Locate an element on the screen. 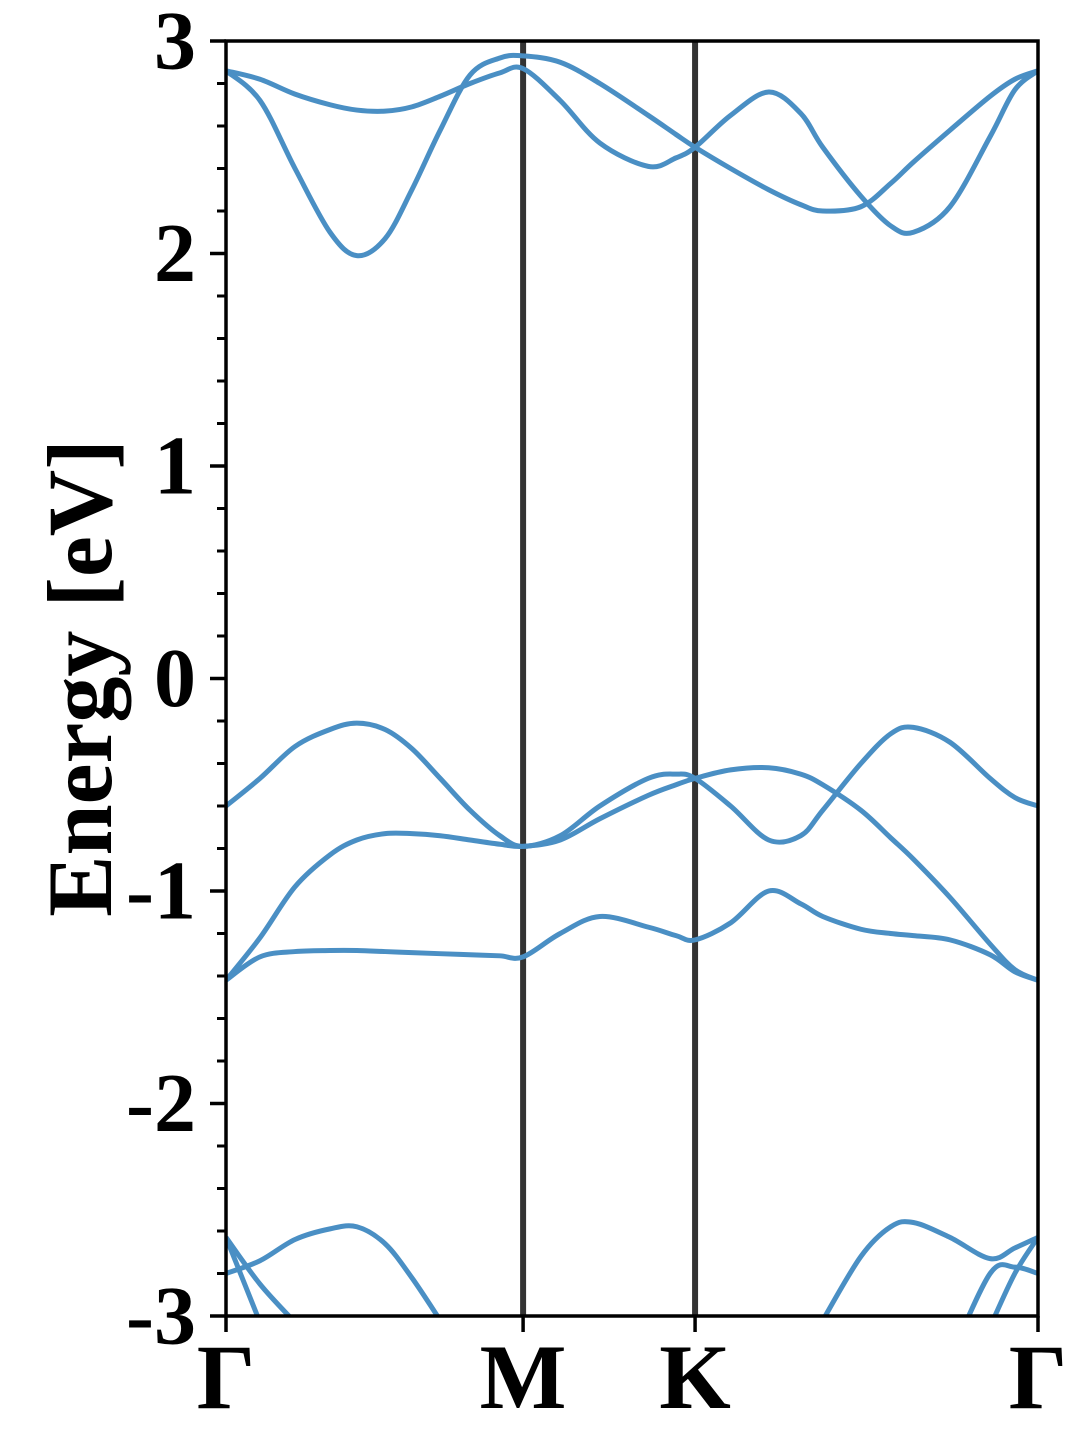  x-tick-label: M is located at coordinates (523, 1377).